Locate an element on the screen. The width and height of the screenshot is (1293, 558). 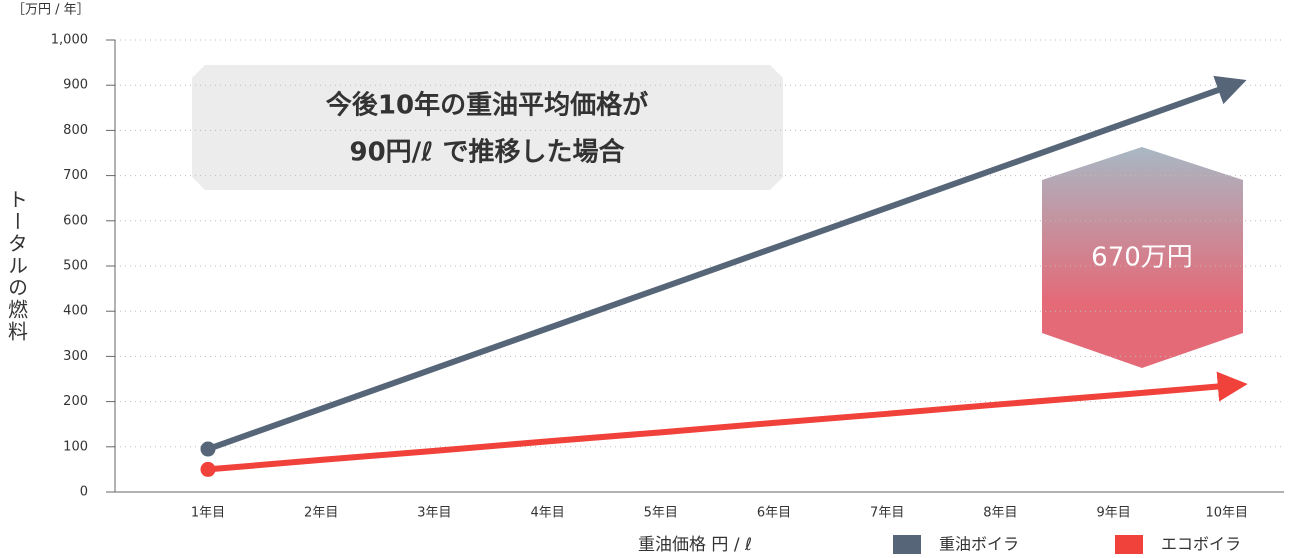
badge-text: 670万円 is located at coordinates (1142, 258).